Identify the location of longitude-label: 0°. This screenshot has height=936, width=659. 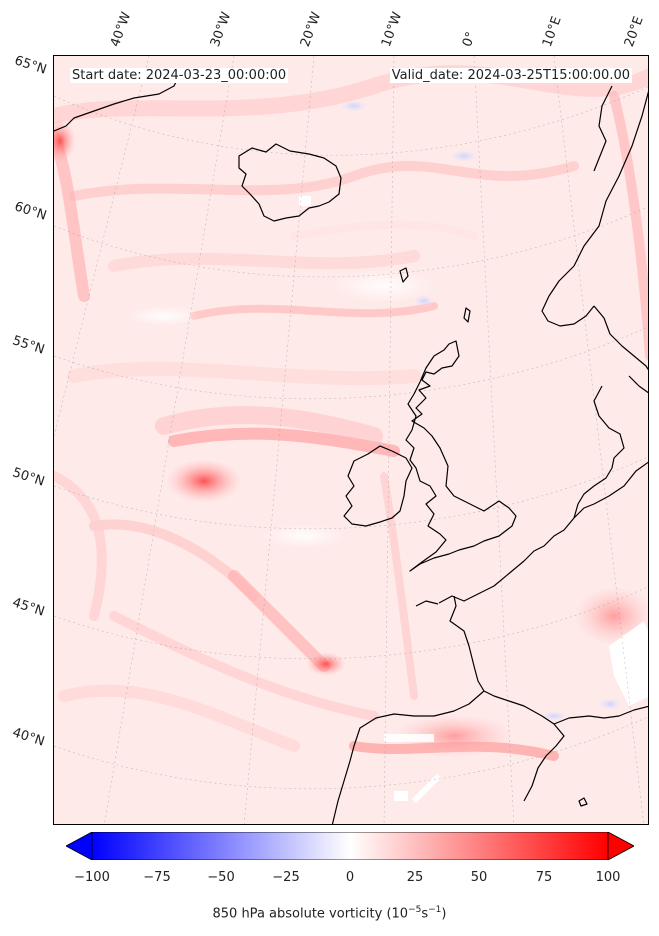
(469, 39).